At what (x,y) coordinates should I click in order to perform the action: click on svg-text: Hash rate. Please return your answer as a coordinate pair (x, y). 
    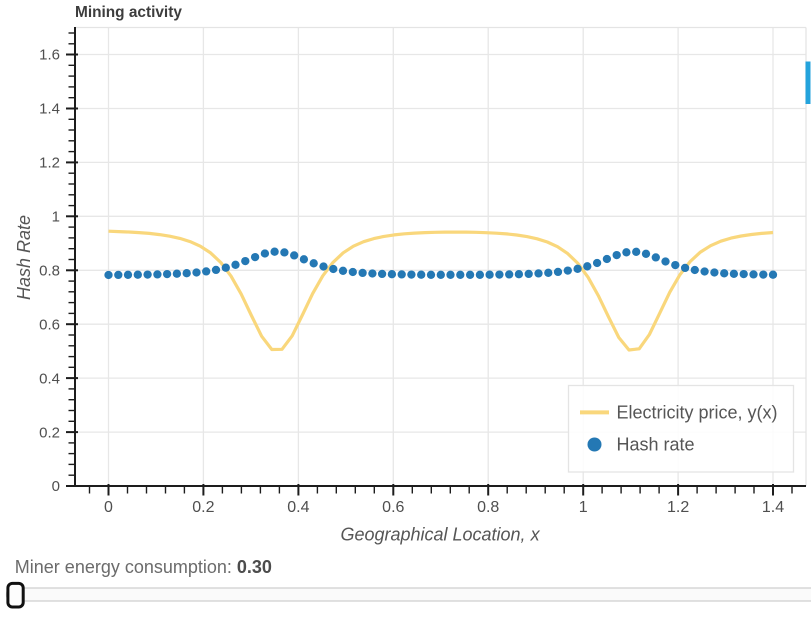
    Looking at the image, I should click on (656, 445).